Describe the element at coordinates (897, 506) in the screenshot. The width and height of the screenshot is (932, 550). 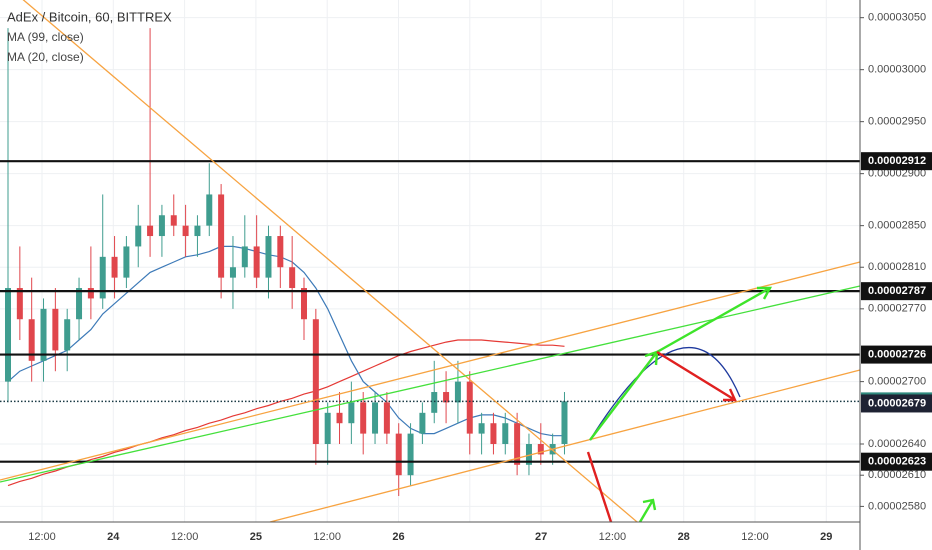
I see `y-tick-label: 0.00002580` at that location.